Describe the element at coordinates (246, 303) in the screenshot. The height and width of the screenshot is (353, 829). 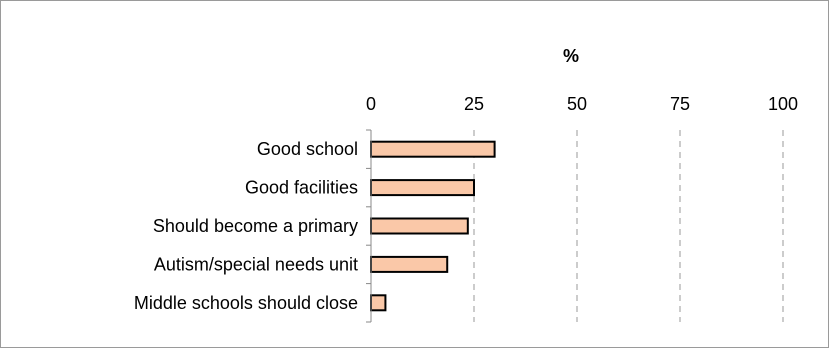
I see `category-label: Middle schools should close` at that location.